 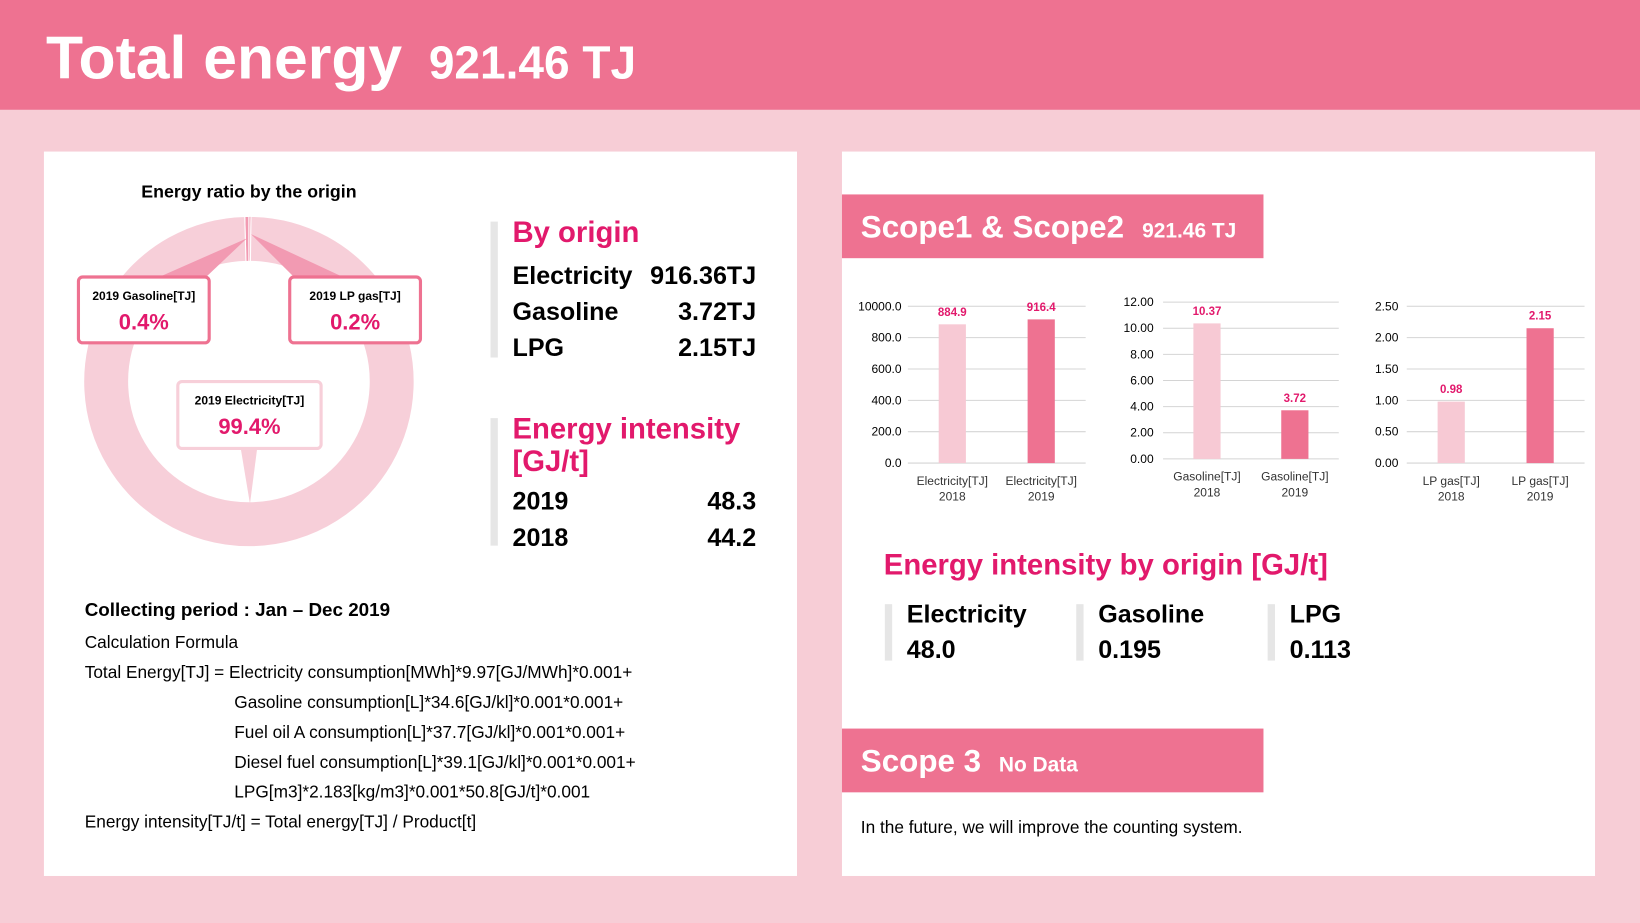 What do you see at coordinates (566, 312) in the screenshot?
I see `row-label: Gasoline` at bounding box center [566, 312].